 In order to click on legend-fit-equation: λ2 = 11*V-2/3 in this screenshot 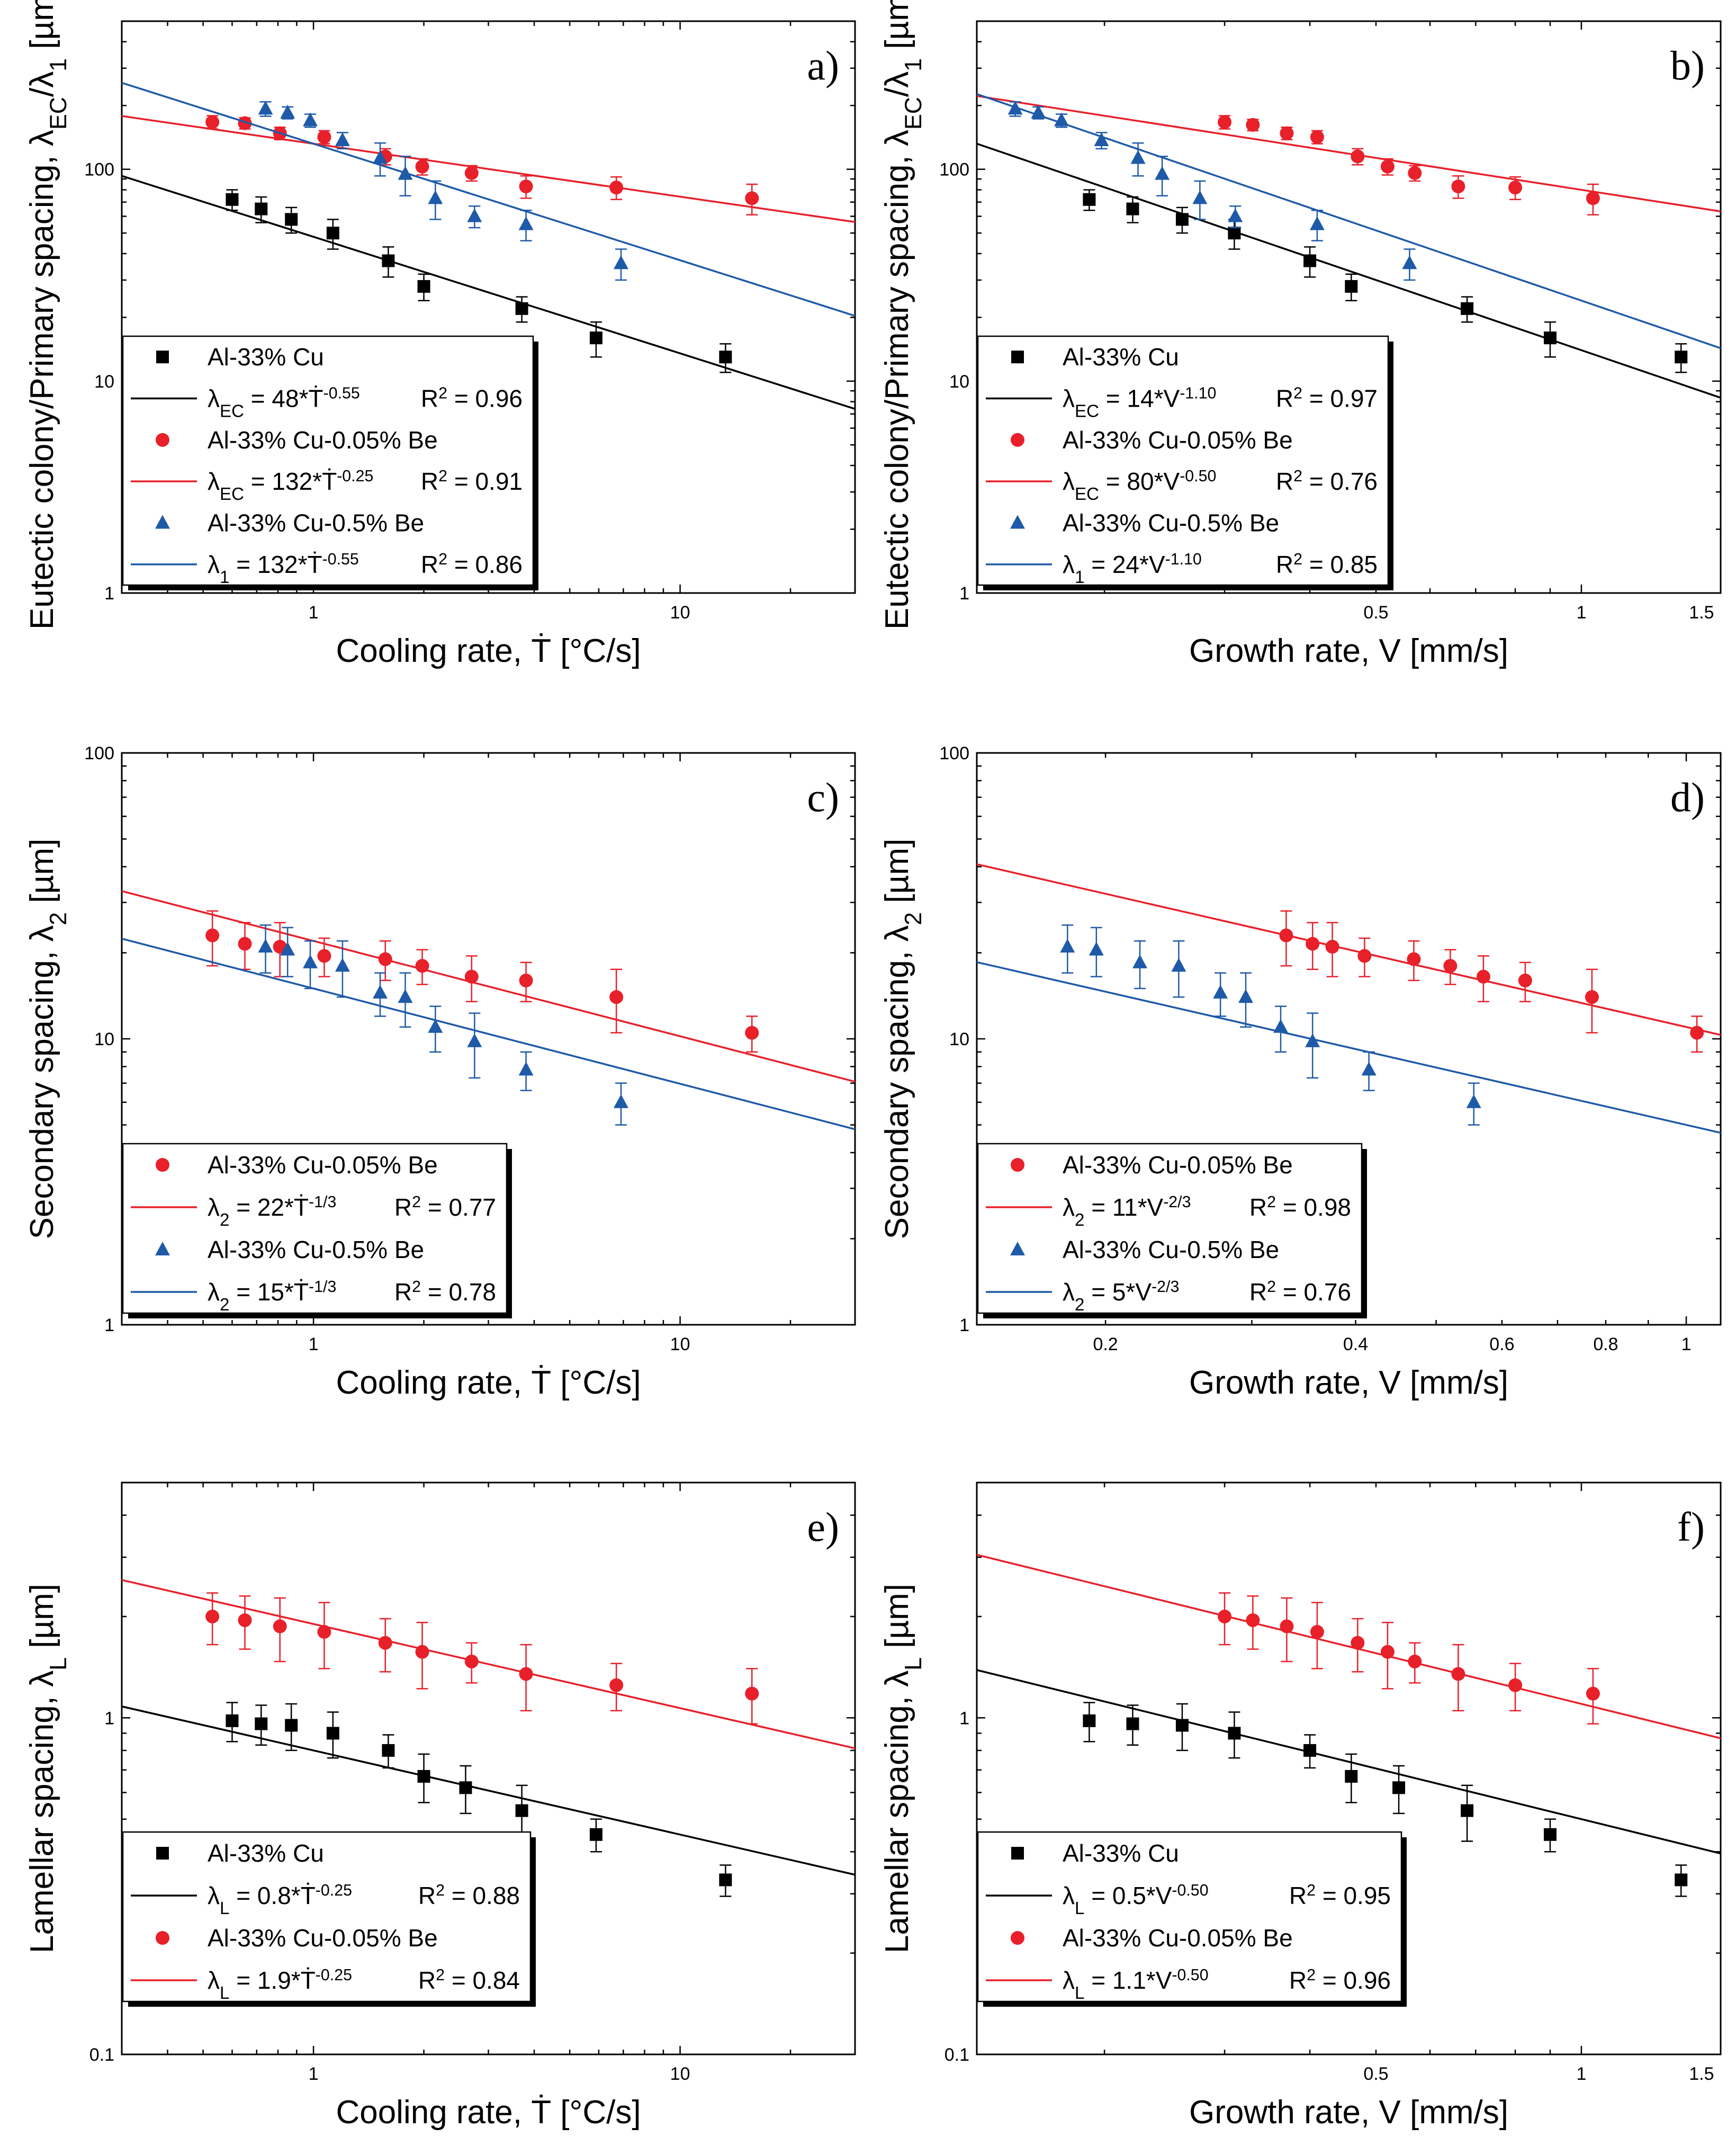, I will do `click(1127, 1211)`.